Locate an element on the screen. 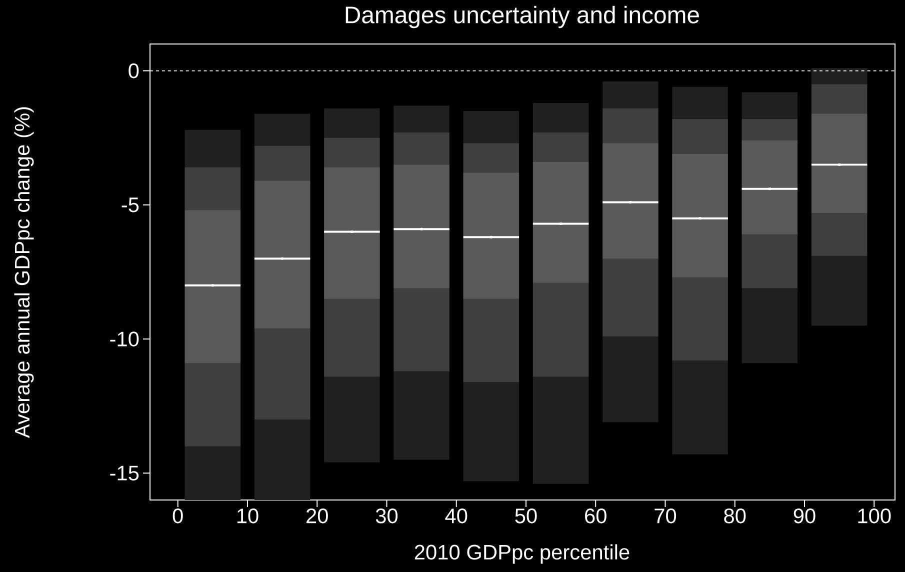 The width and height of the screenshot is (905, 572). y-axis-title: Average annual GDPpc change (%) is located at coordinates (24, 272).